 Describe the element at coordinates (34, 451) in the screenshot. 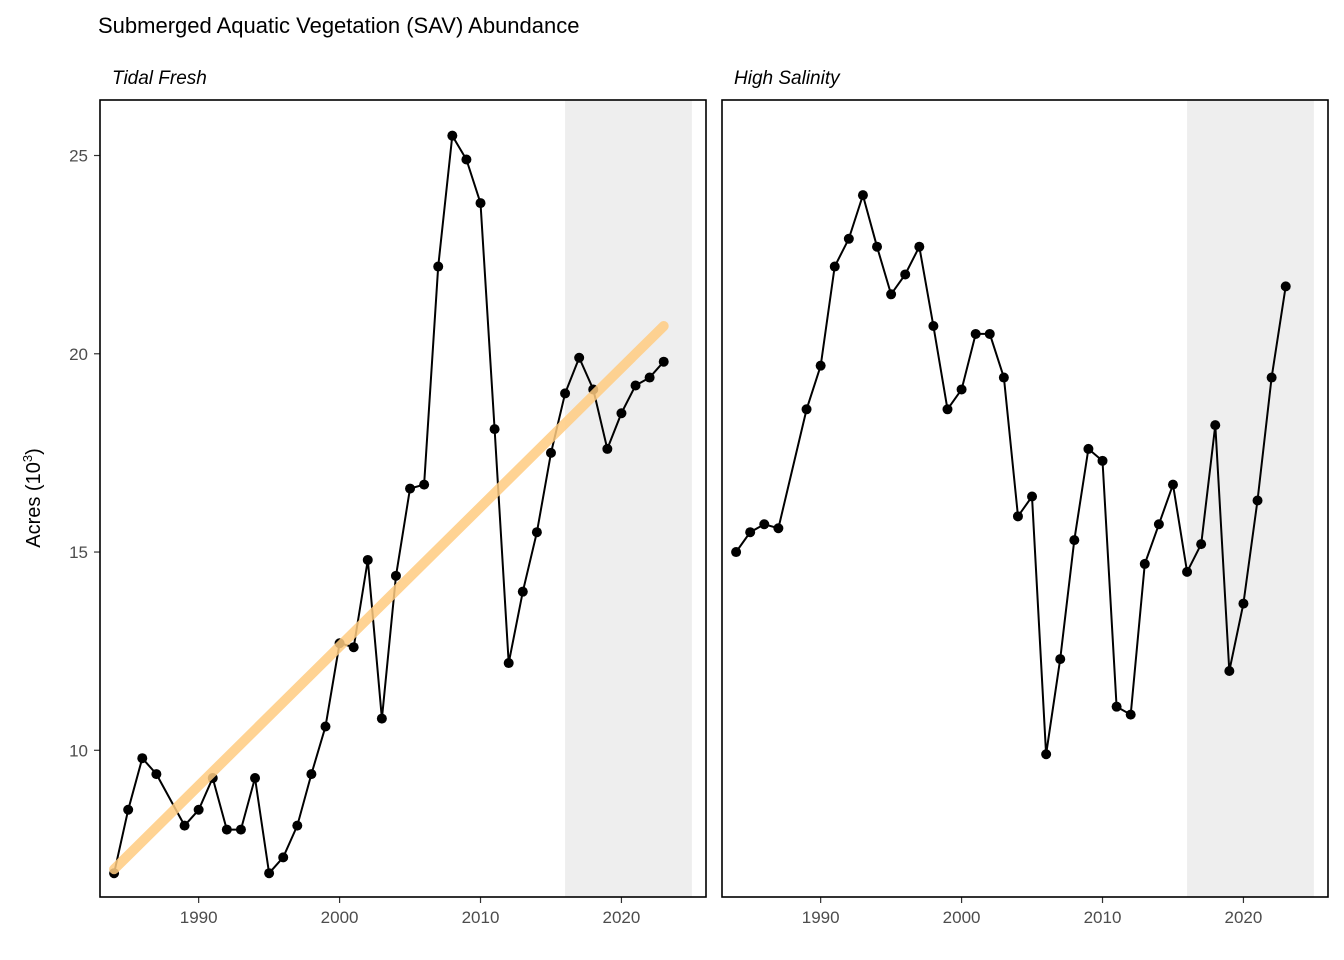

I see `y-axis-label-close: )` at that location.